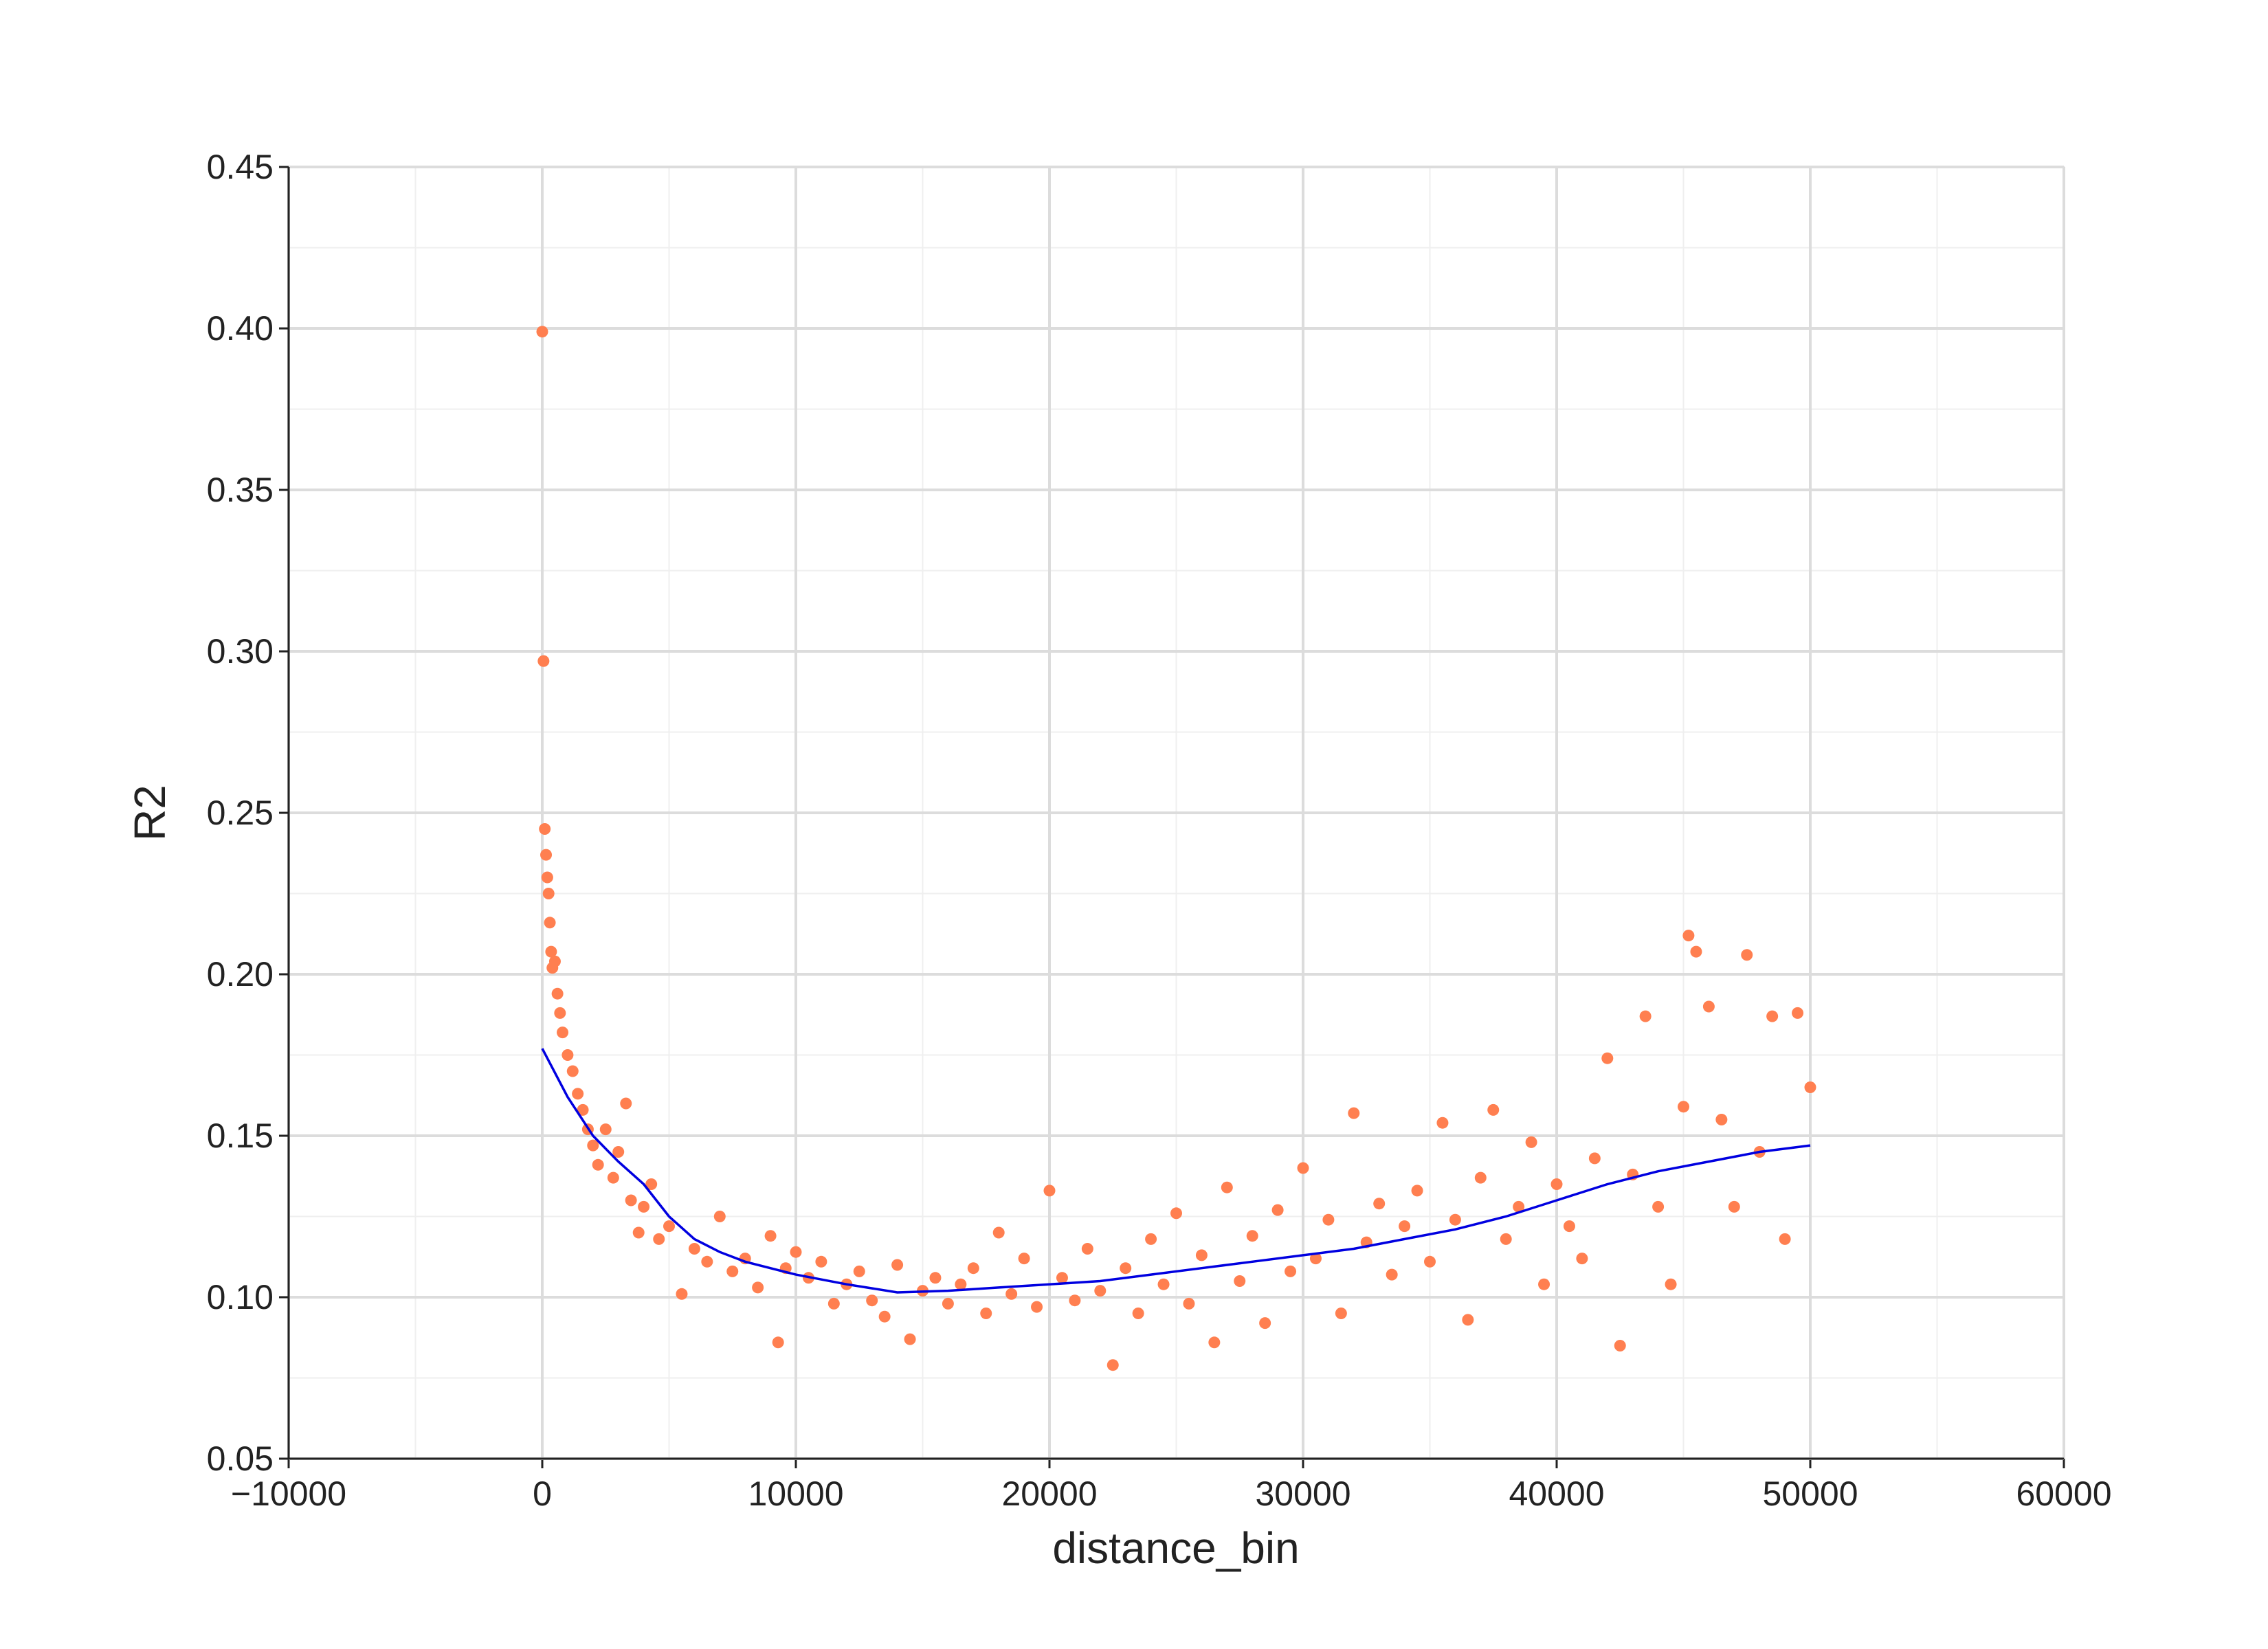 The image size is (2268, 1649). Describe the element at coordinates (2063, 1494) in the screenshot. I see `x-tick-label: 60000` at that location.